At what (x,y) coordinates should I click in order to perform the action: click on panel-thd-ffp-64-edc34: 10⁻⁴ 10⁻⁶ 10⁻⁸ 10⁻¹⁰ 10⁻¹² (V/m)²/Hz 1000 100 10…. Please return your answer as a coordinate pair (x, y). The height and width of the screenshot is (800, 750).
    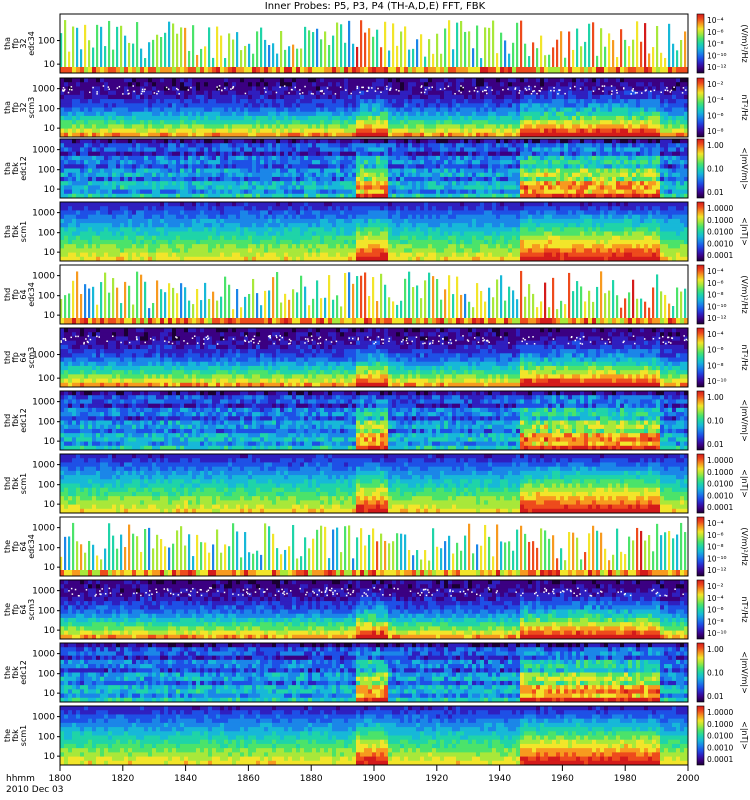
    Looking at the image, I should click on (376, 294).